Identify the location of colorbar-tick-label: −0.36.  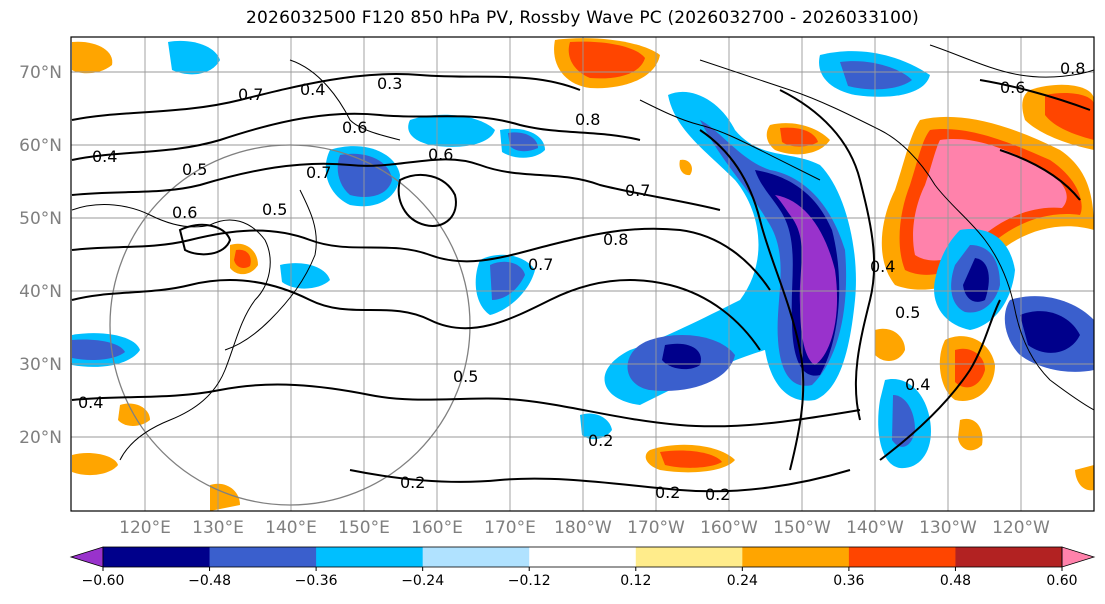
(316, 581).